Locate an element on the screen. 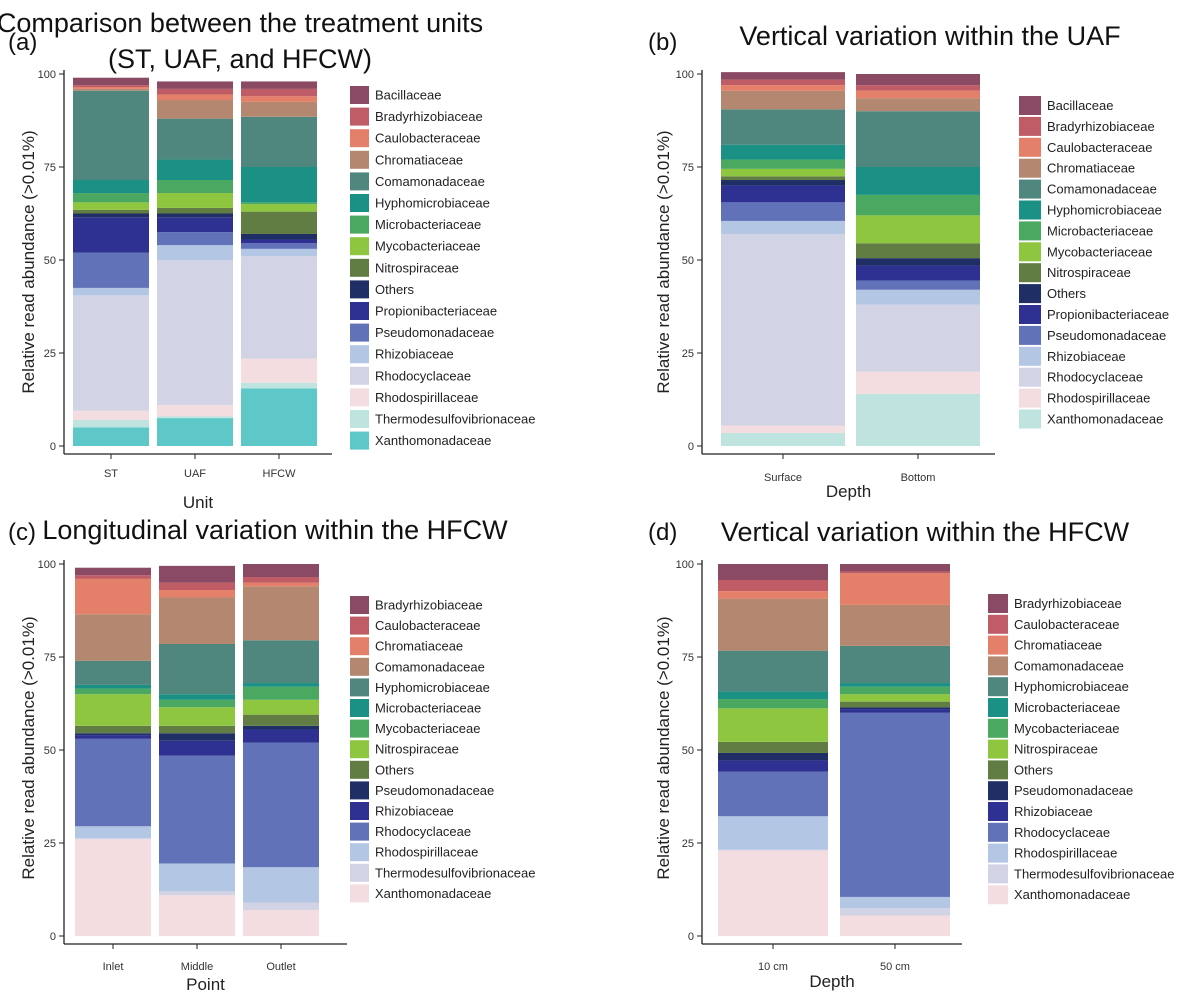 This screenshot has width=1192, height=1000. panel-tag: (b) is located at coordinates (662, 42).